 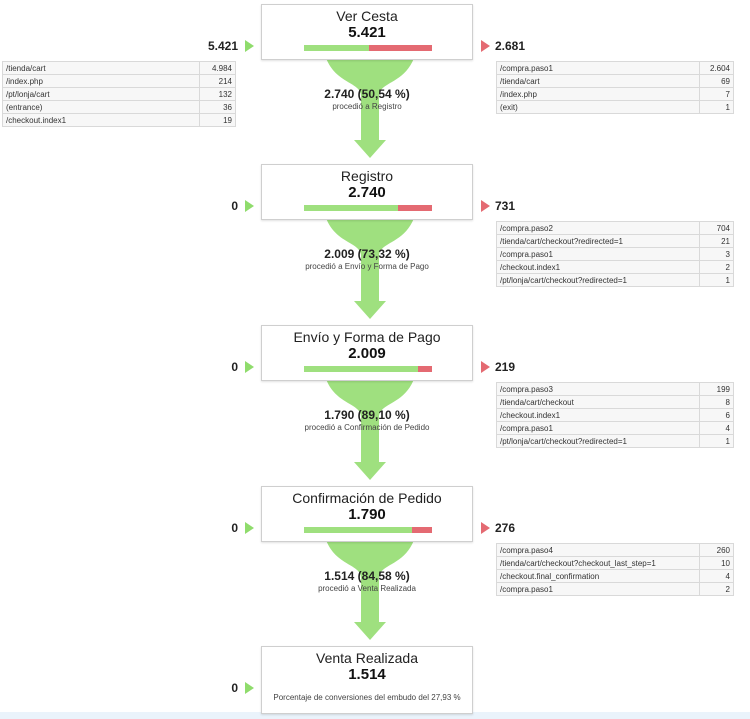 I want to click on exit-total: 219, so click(x=505, y=367).